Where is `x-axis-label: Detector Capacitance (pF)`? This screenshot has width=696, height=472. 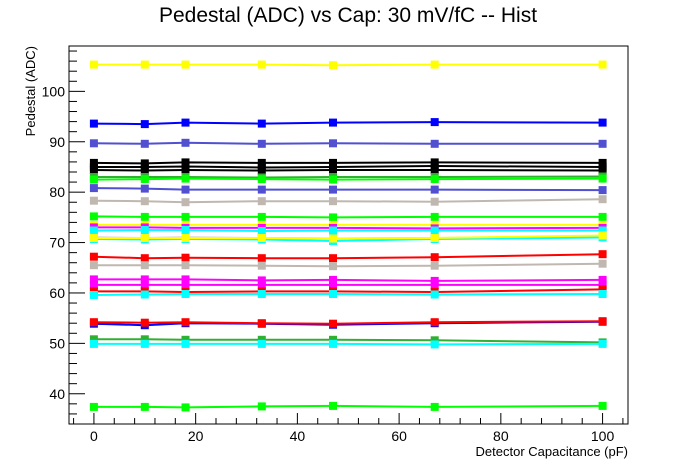 x-axis-label: Detector Capacitance (pF) is located at coordinates (552, 451).